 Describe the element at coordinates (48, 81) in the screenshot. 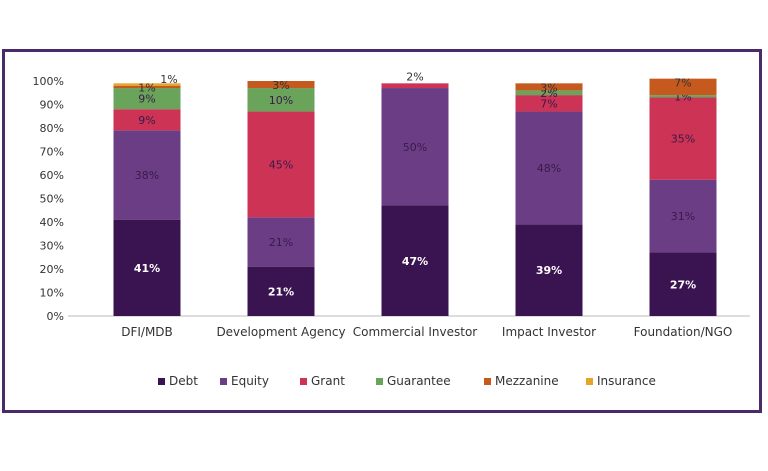

I see `y-tick-label: 100%` at that location.